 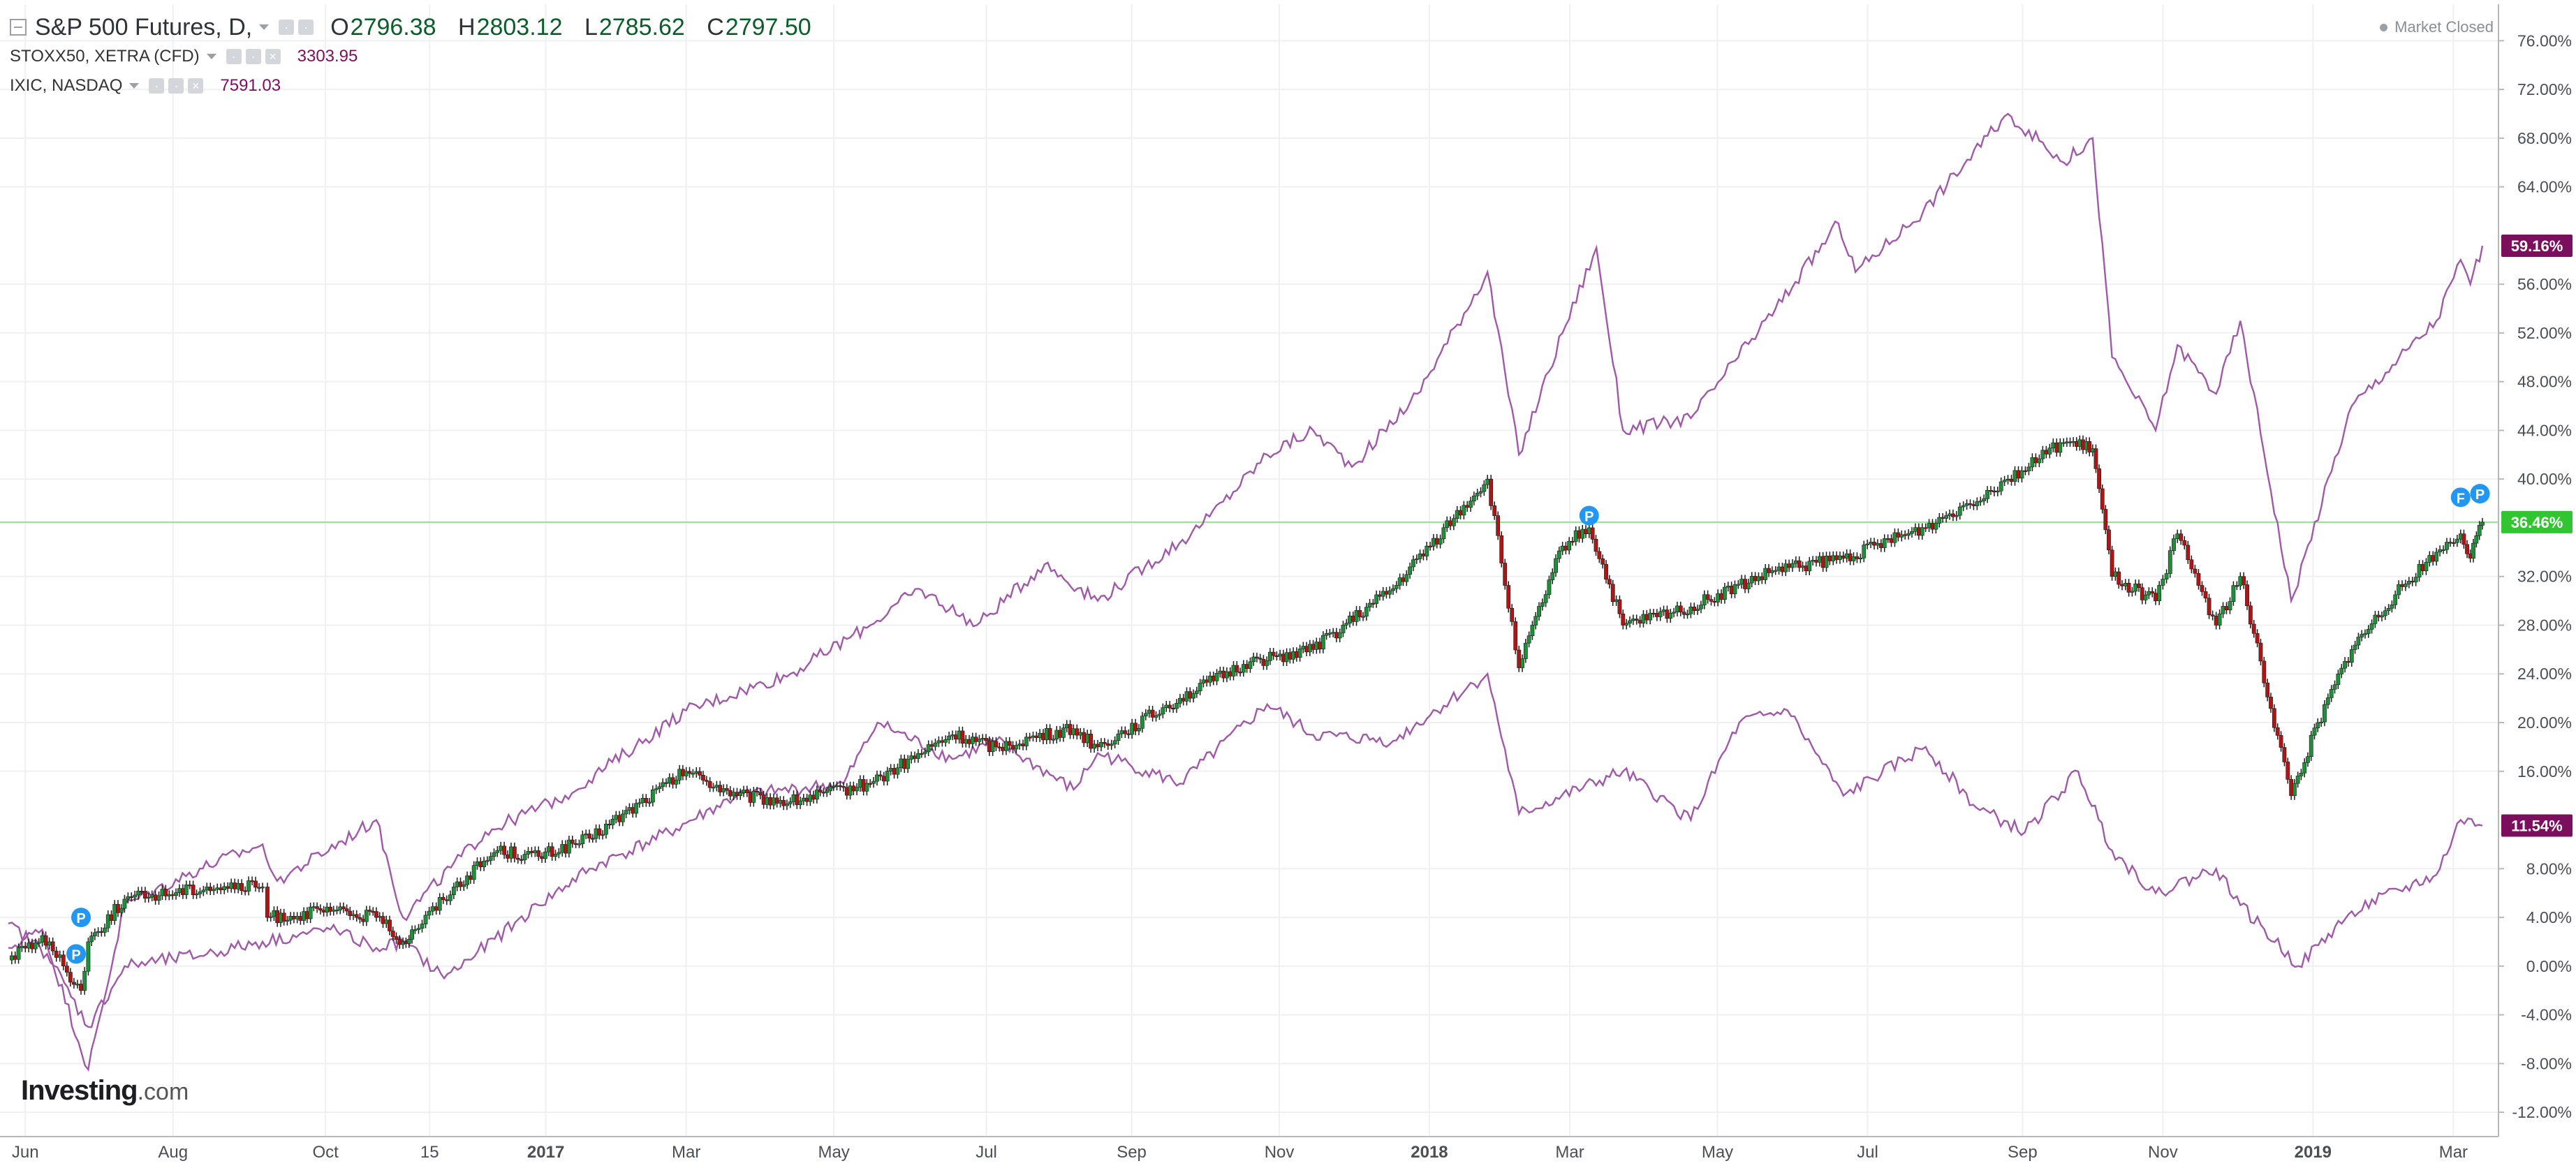 What do you see at coordinates (715, 26) in the screenshot?
I see `ohlc-close-key: C` at bounding box center [715, 26].